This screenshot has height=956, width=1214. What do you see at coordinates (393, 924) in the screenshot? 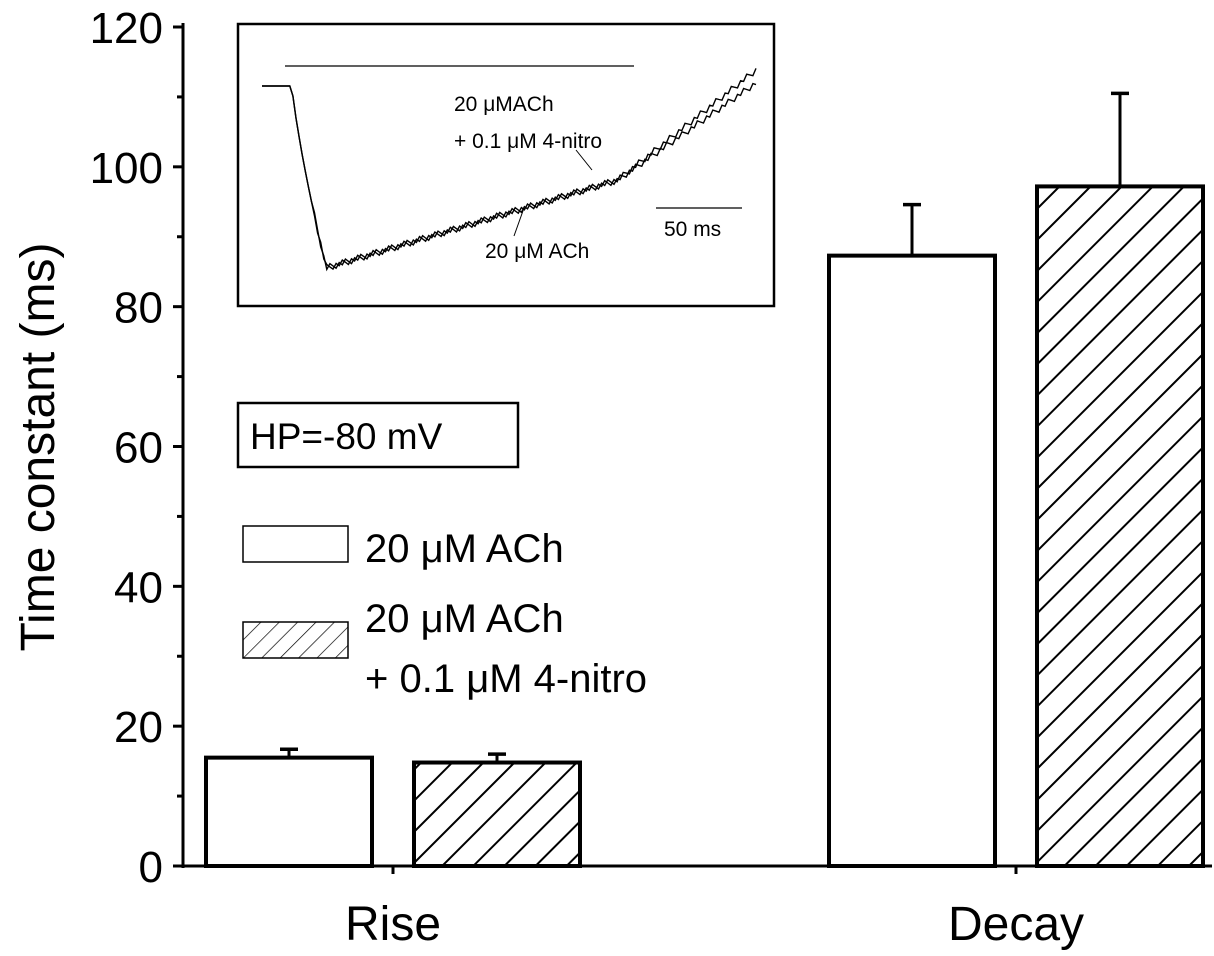
I see `x-category-label: Rise` at bounding box center [393, 924].